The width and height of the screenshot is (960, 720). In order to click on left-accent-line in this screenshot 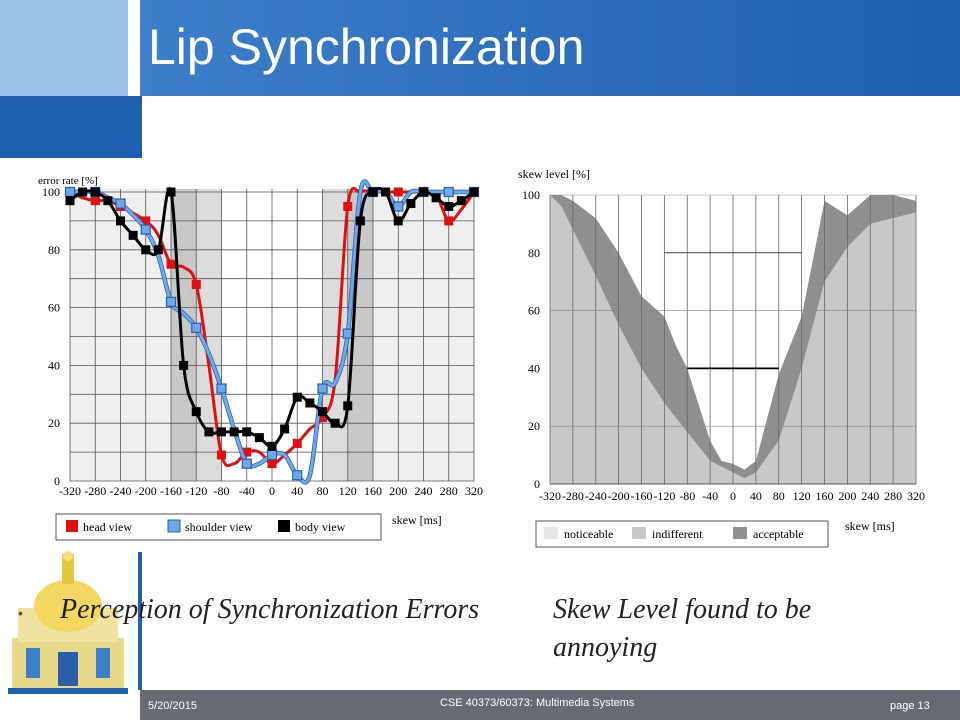, I will do `click(140, 127)`.